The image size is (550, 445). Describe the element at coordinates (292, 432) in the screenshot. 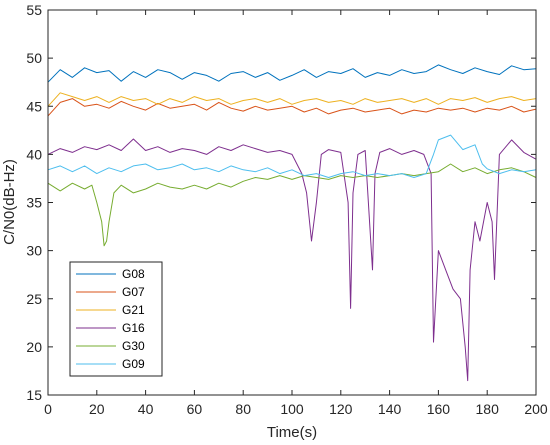

I see `x-axis-label: Time(s)` at that location.